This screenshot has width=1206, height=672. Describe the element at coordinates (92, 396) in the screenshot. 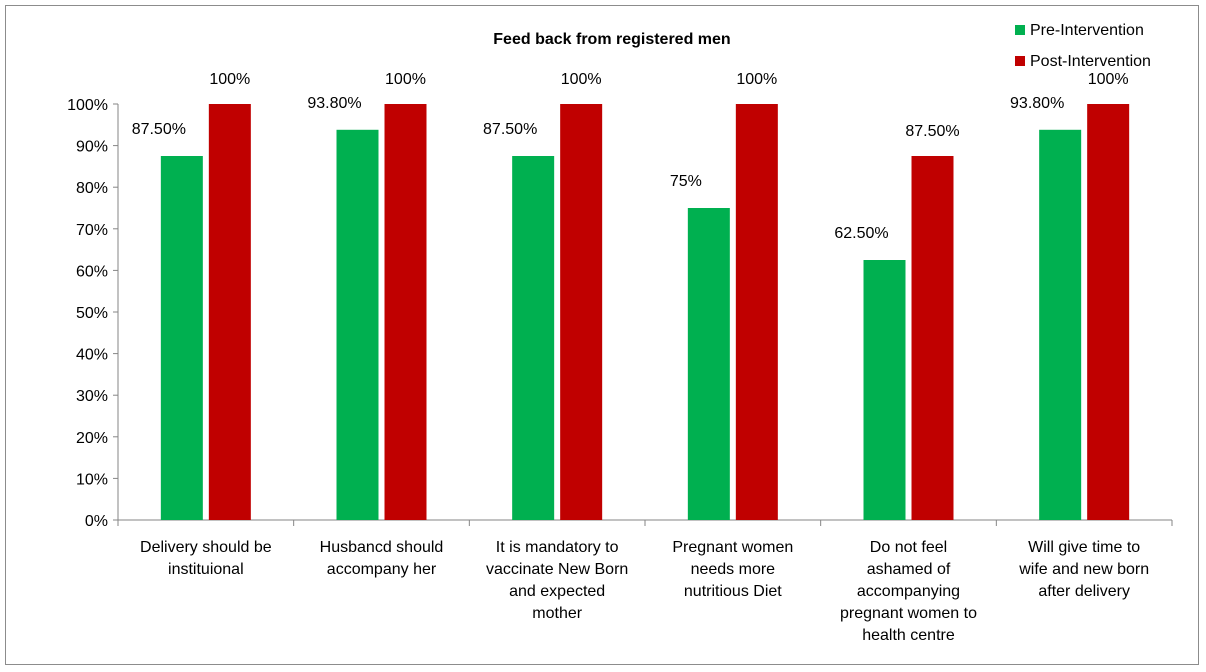

I see `y-tick-label: 30%` at that location.